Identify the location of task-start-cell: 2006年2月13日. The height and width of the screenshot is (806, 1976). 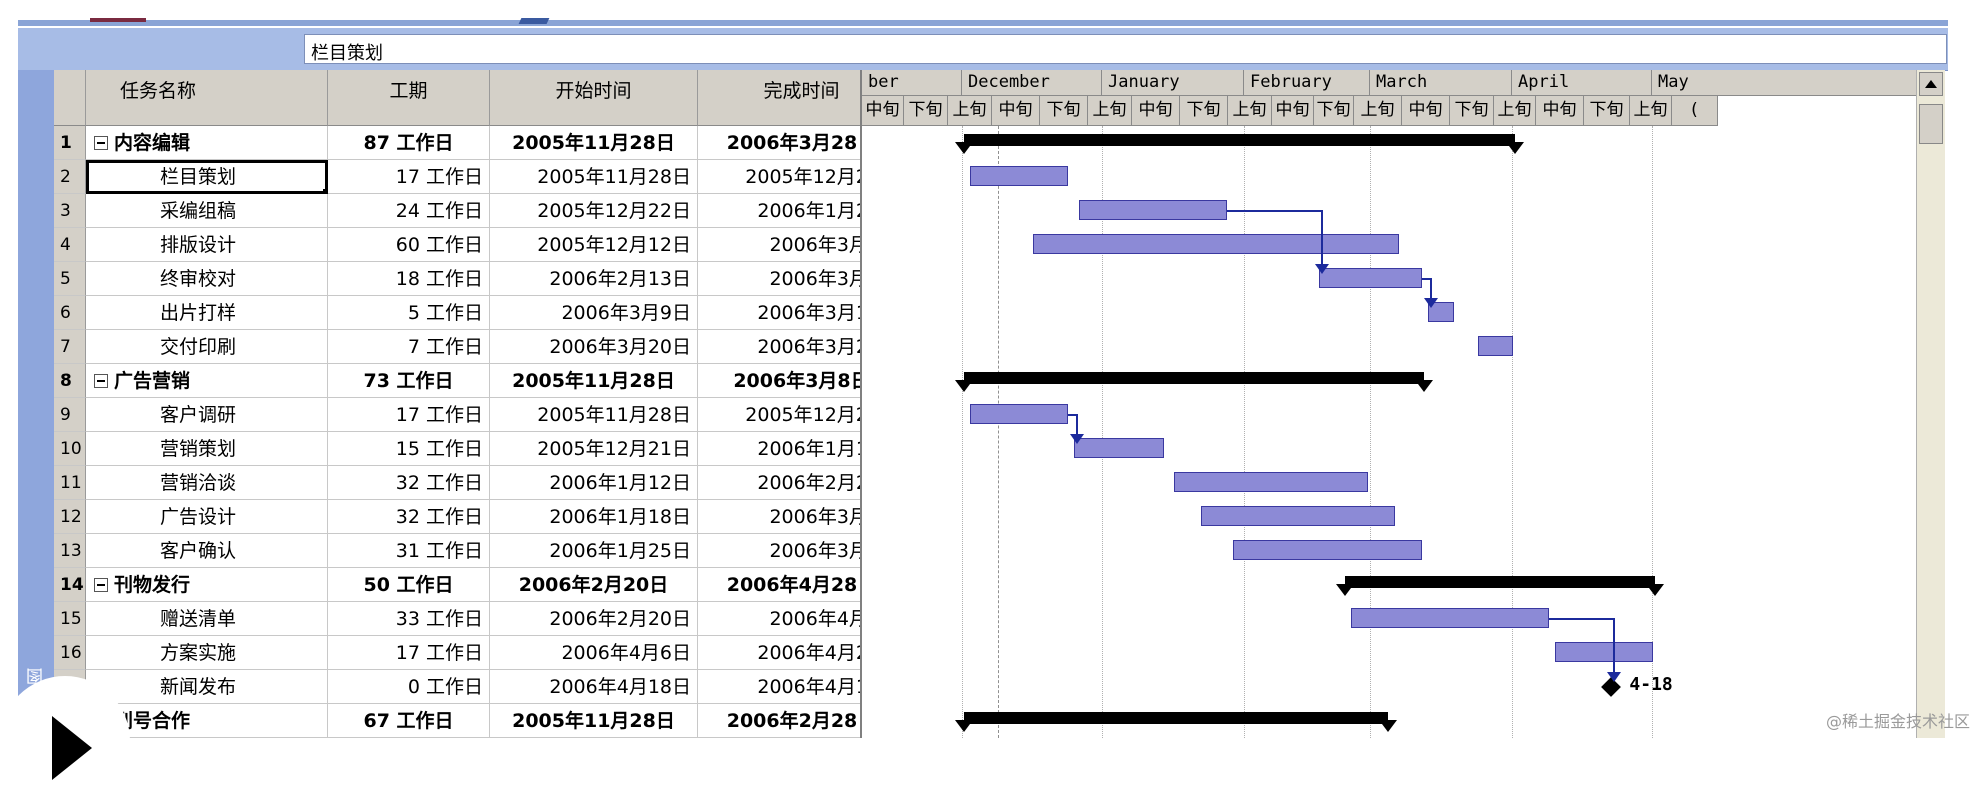
(594, 279).